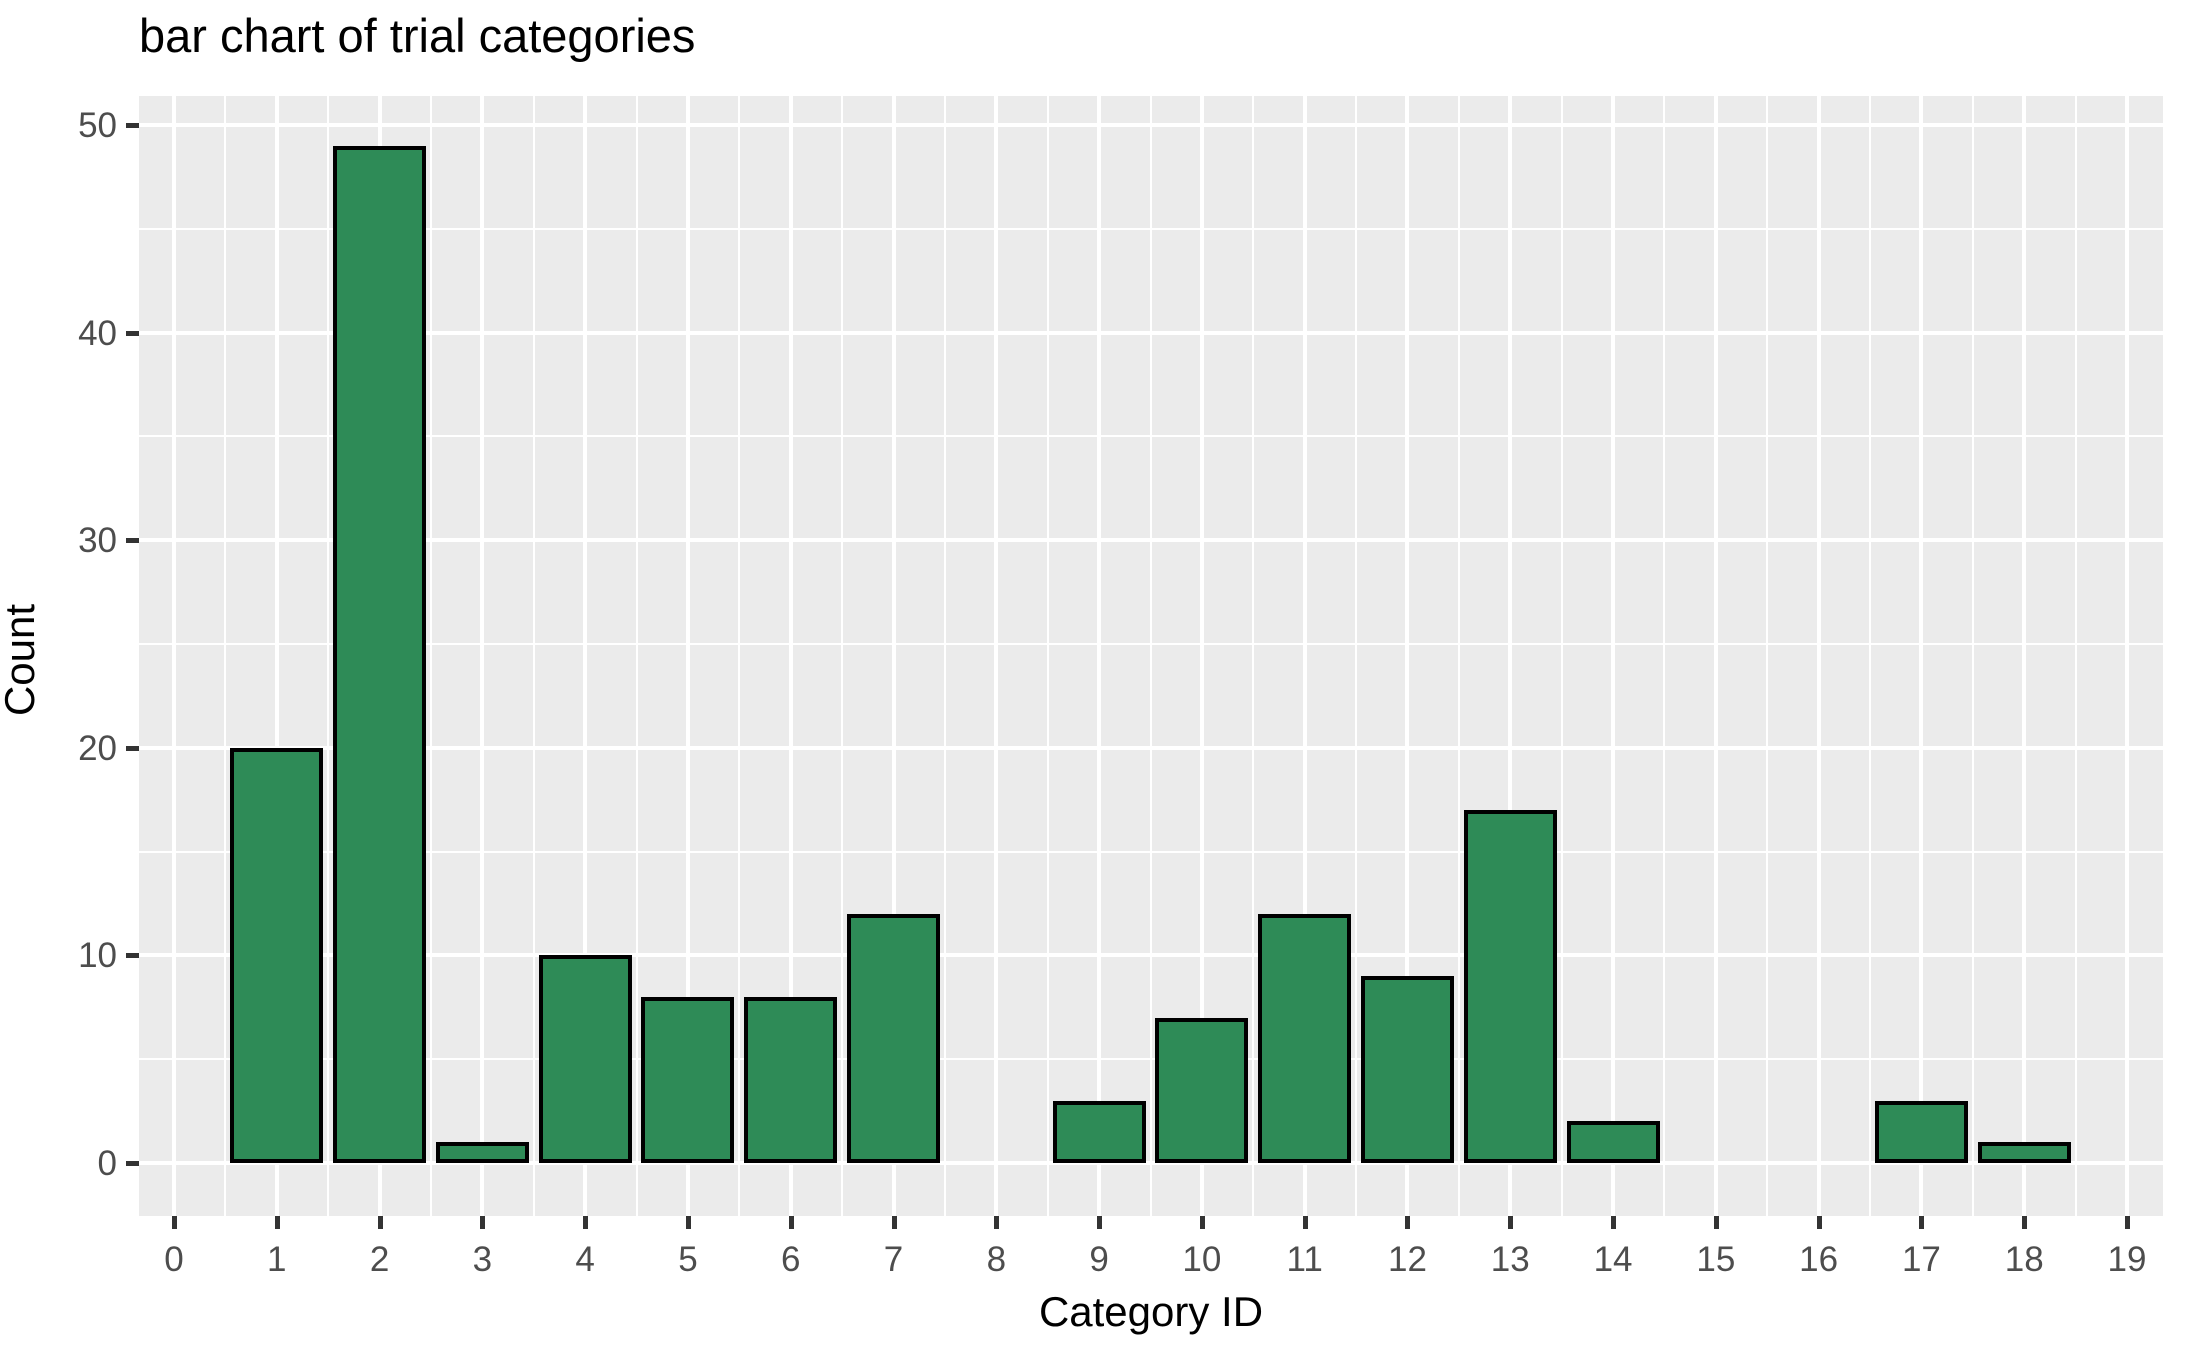 The width and height of the screenshot is (2187, 1350). I want to click on y-axis-tick-label: 0, so click(107, 1163).